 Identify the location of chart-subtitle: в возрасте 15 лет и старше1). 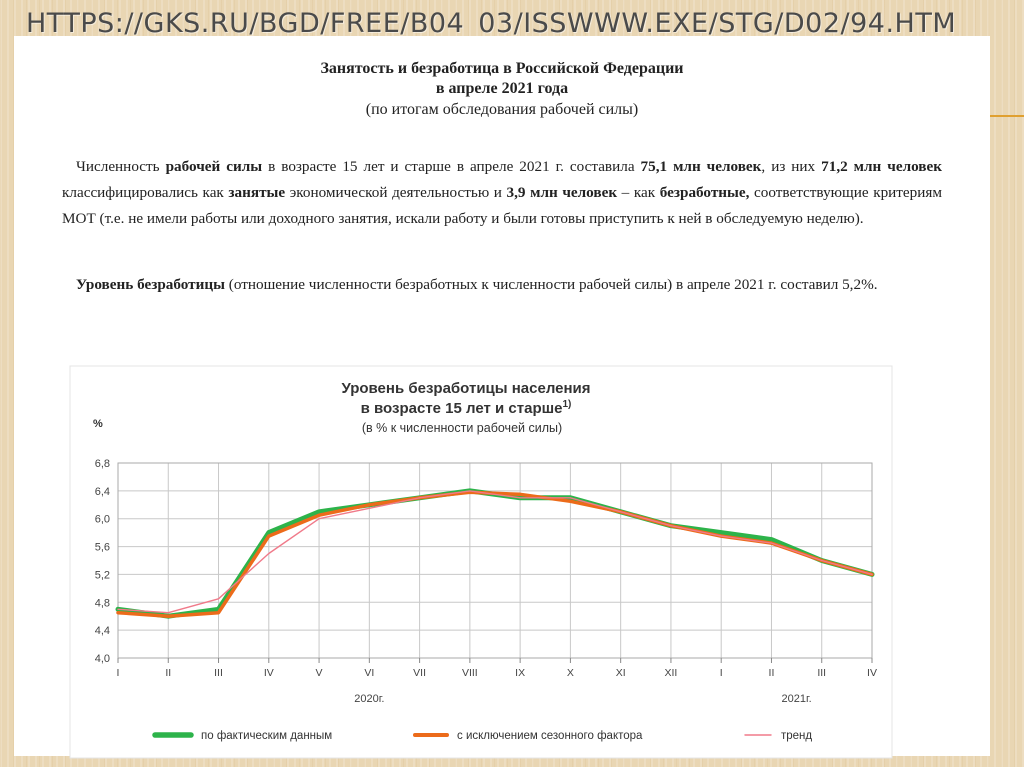
(466, 408).